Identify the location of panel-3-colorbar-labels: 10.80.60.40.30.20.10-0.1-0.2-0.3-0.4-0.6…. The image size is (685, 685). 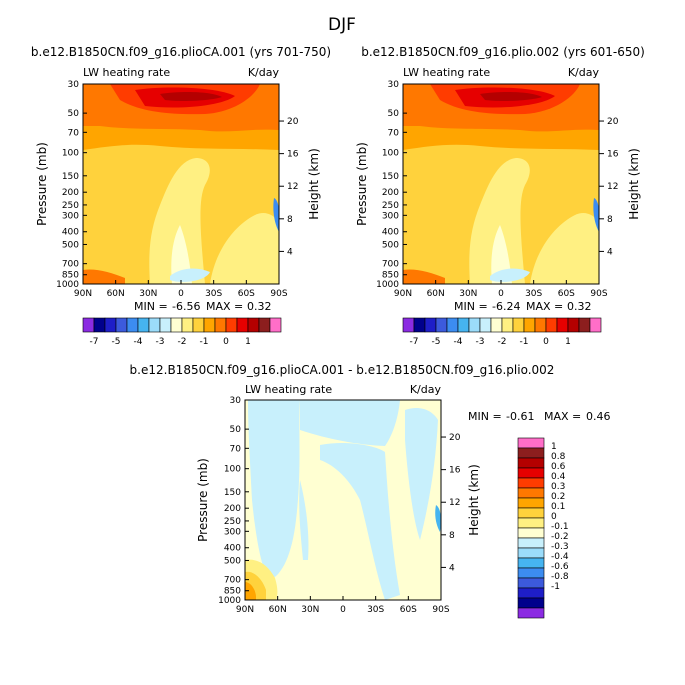
(560, 517).